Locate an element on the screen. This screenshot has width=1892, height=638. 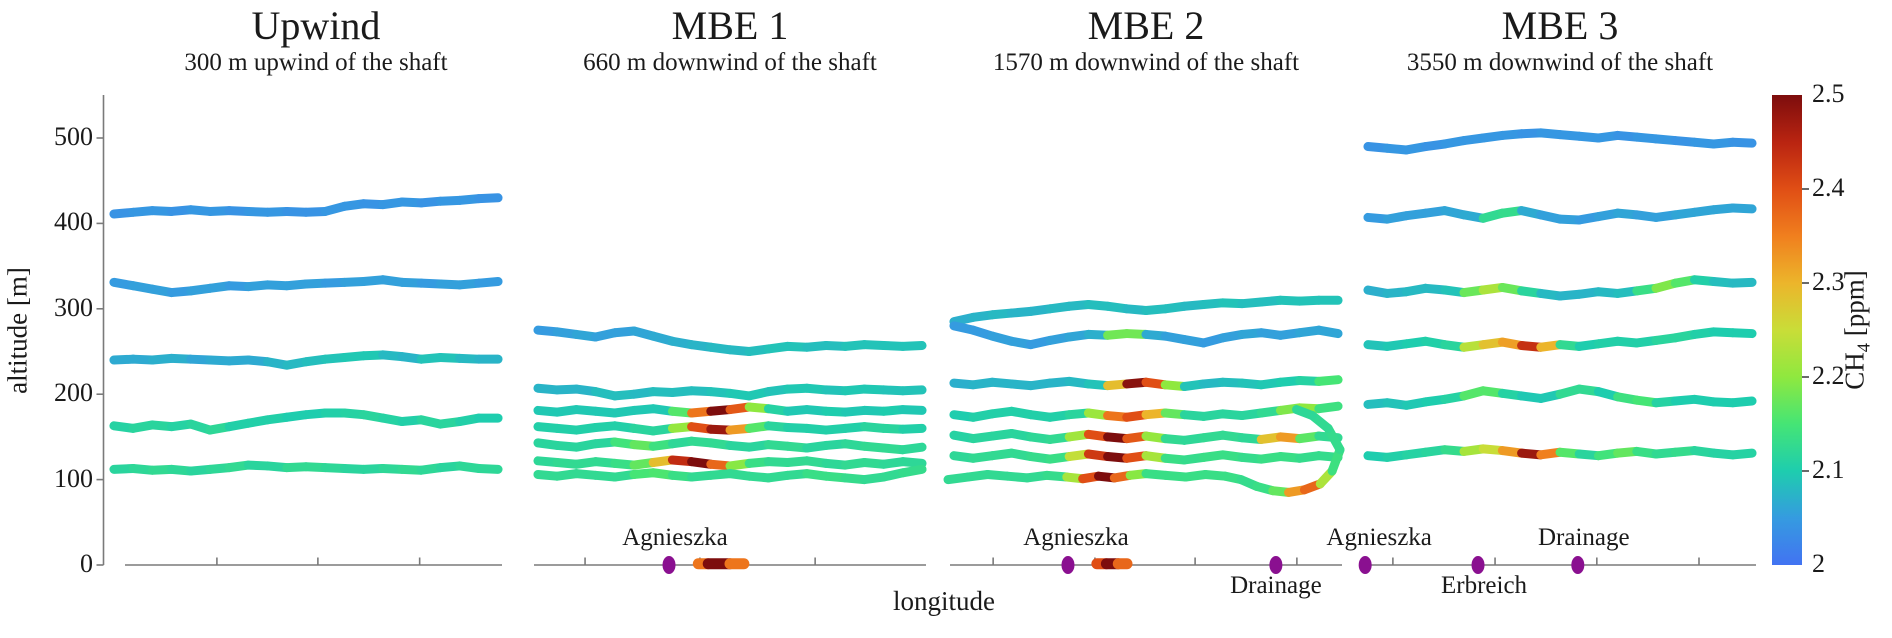
panel-subtitle: 1570 m downwind of the shaft is located at coordinates (1146, 62).